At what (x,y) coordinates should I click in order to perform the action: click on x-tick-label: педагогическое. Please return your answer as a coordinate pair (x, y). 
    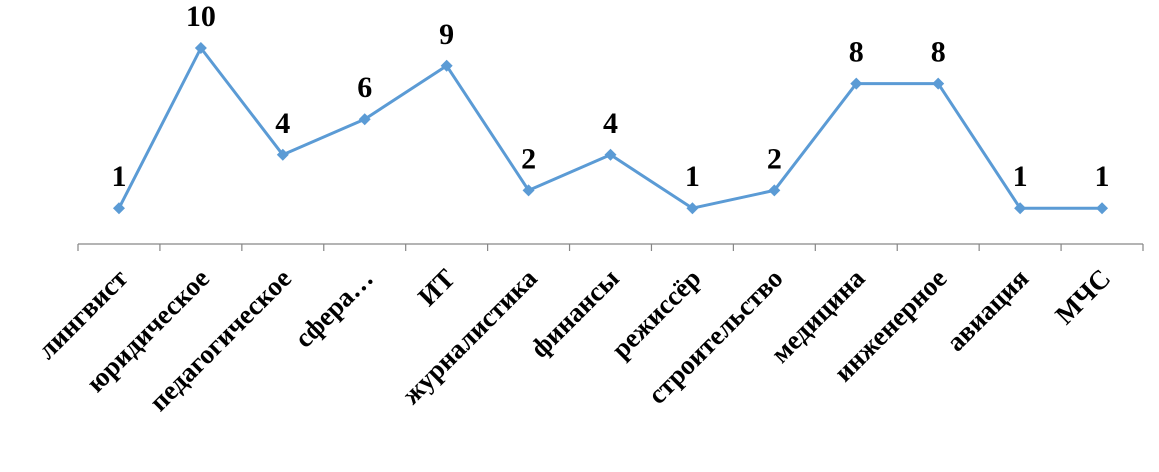
    Looking at the image, I should click on (220, 340).